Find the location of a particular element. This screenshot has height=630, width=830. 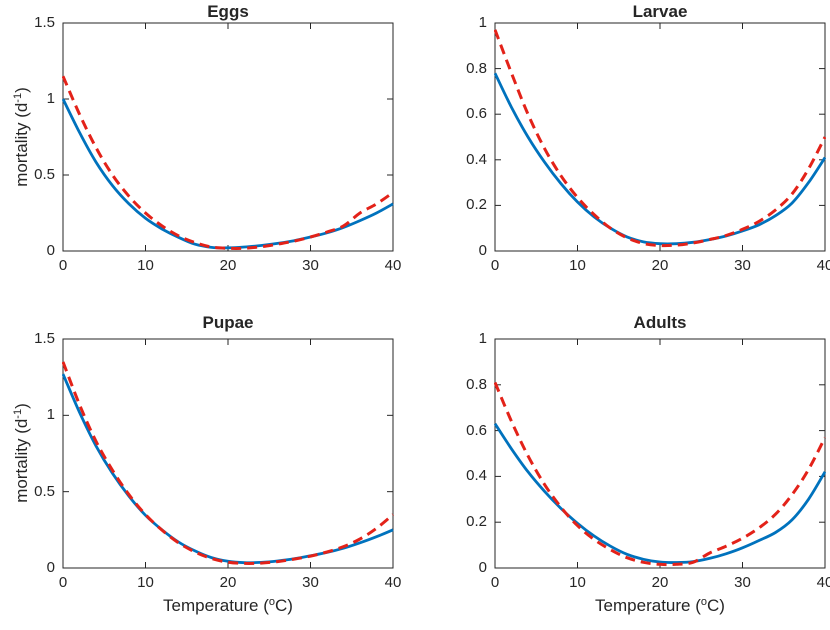

larvae-red-dashed-curve is located at coordinates (660, 138).